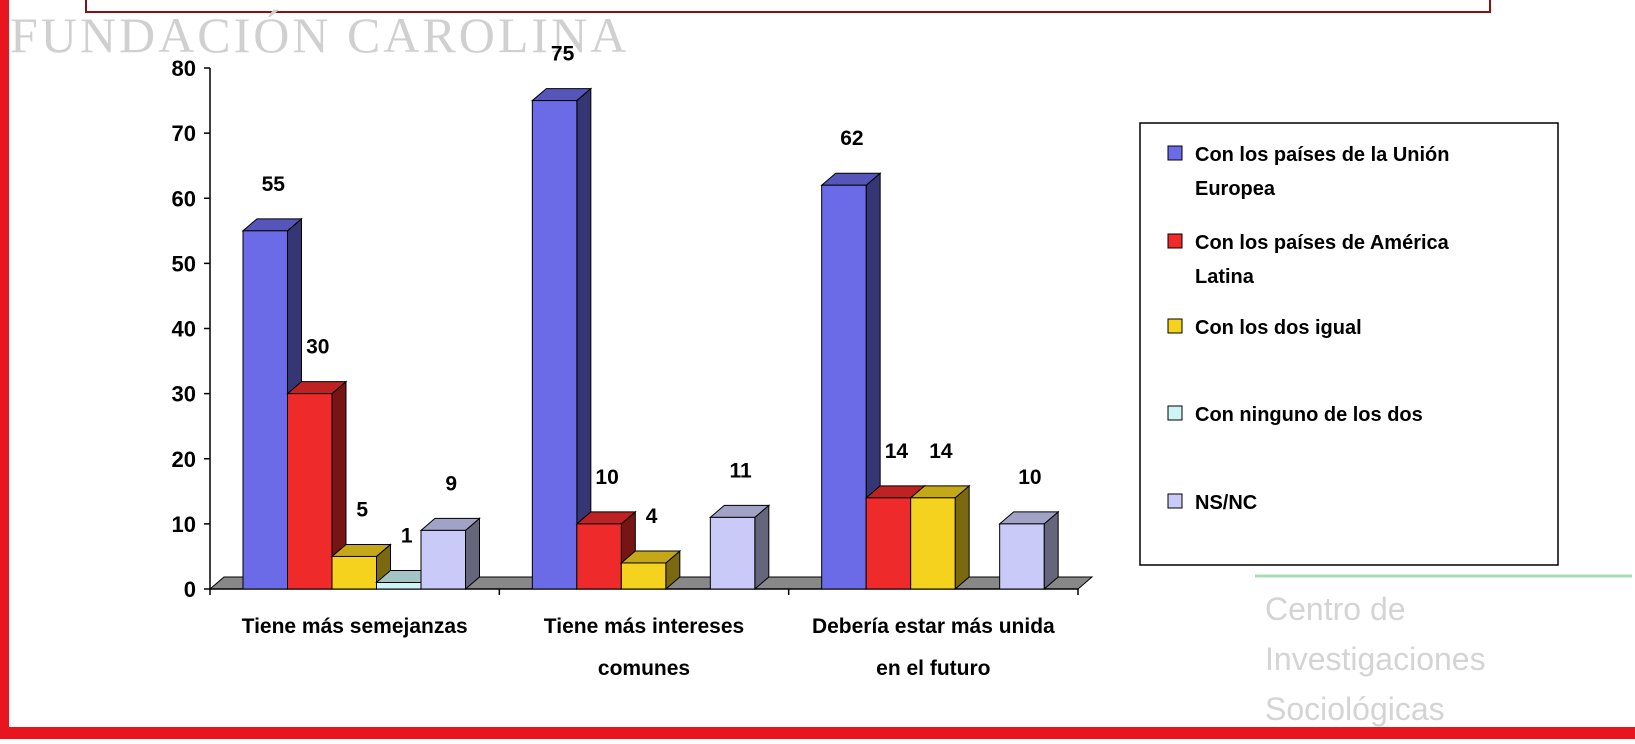 This screenshot has width=1635, height=744. Describe the element at coordinates (1322, 155) in the screenshot. I see `legend-label: Con los países de la Unión` at that location.